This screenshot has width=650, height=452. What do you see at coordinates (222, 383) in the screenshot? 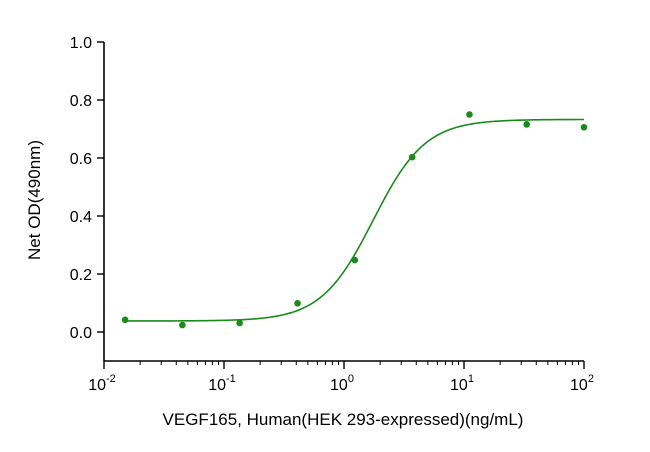
I see `x-tick-label: 10⁻¹` at bounding box center [222, 383].